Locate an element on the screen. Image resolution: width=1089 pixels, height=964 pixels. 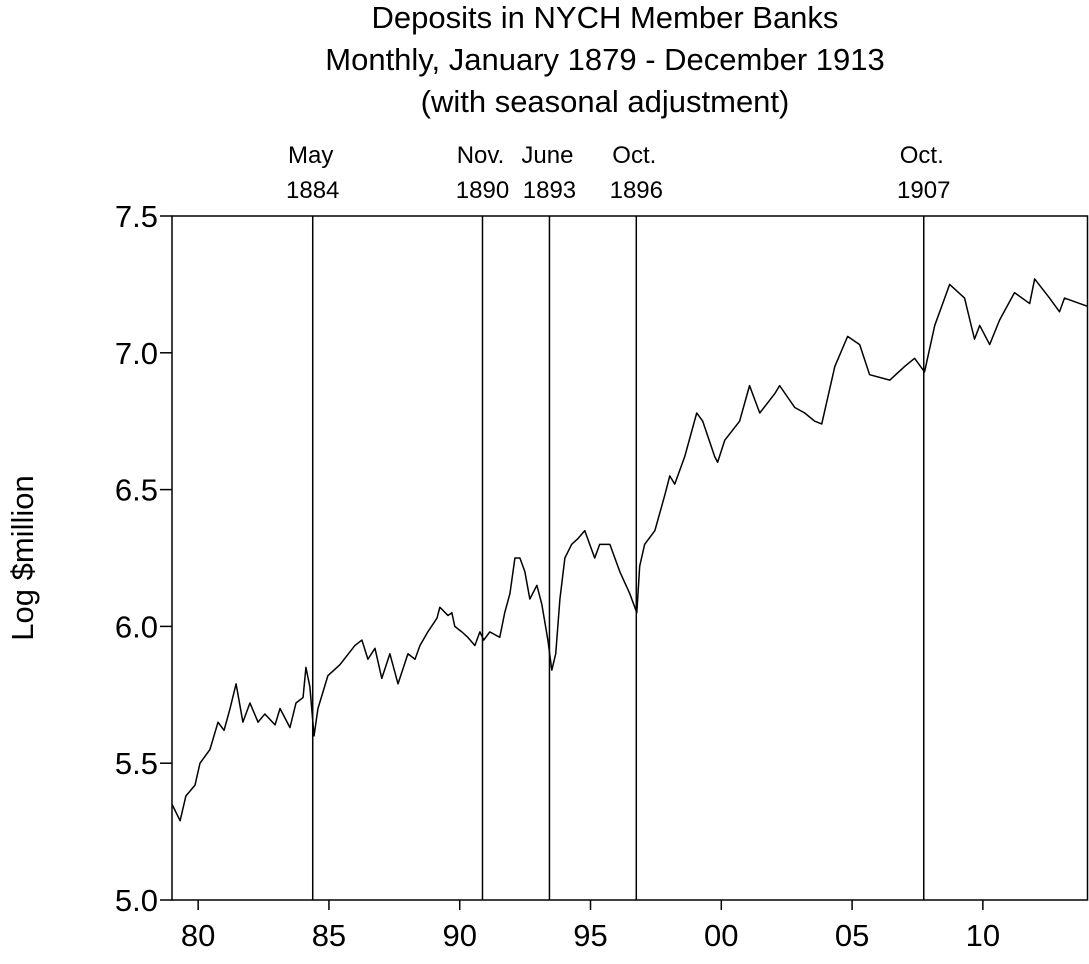
x-tick-label: 80 is located at coordinates (198, 935).